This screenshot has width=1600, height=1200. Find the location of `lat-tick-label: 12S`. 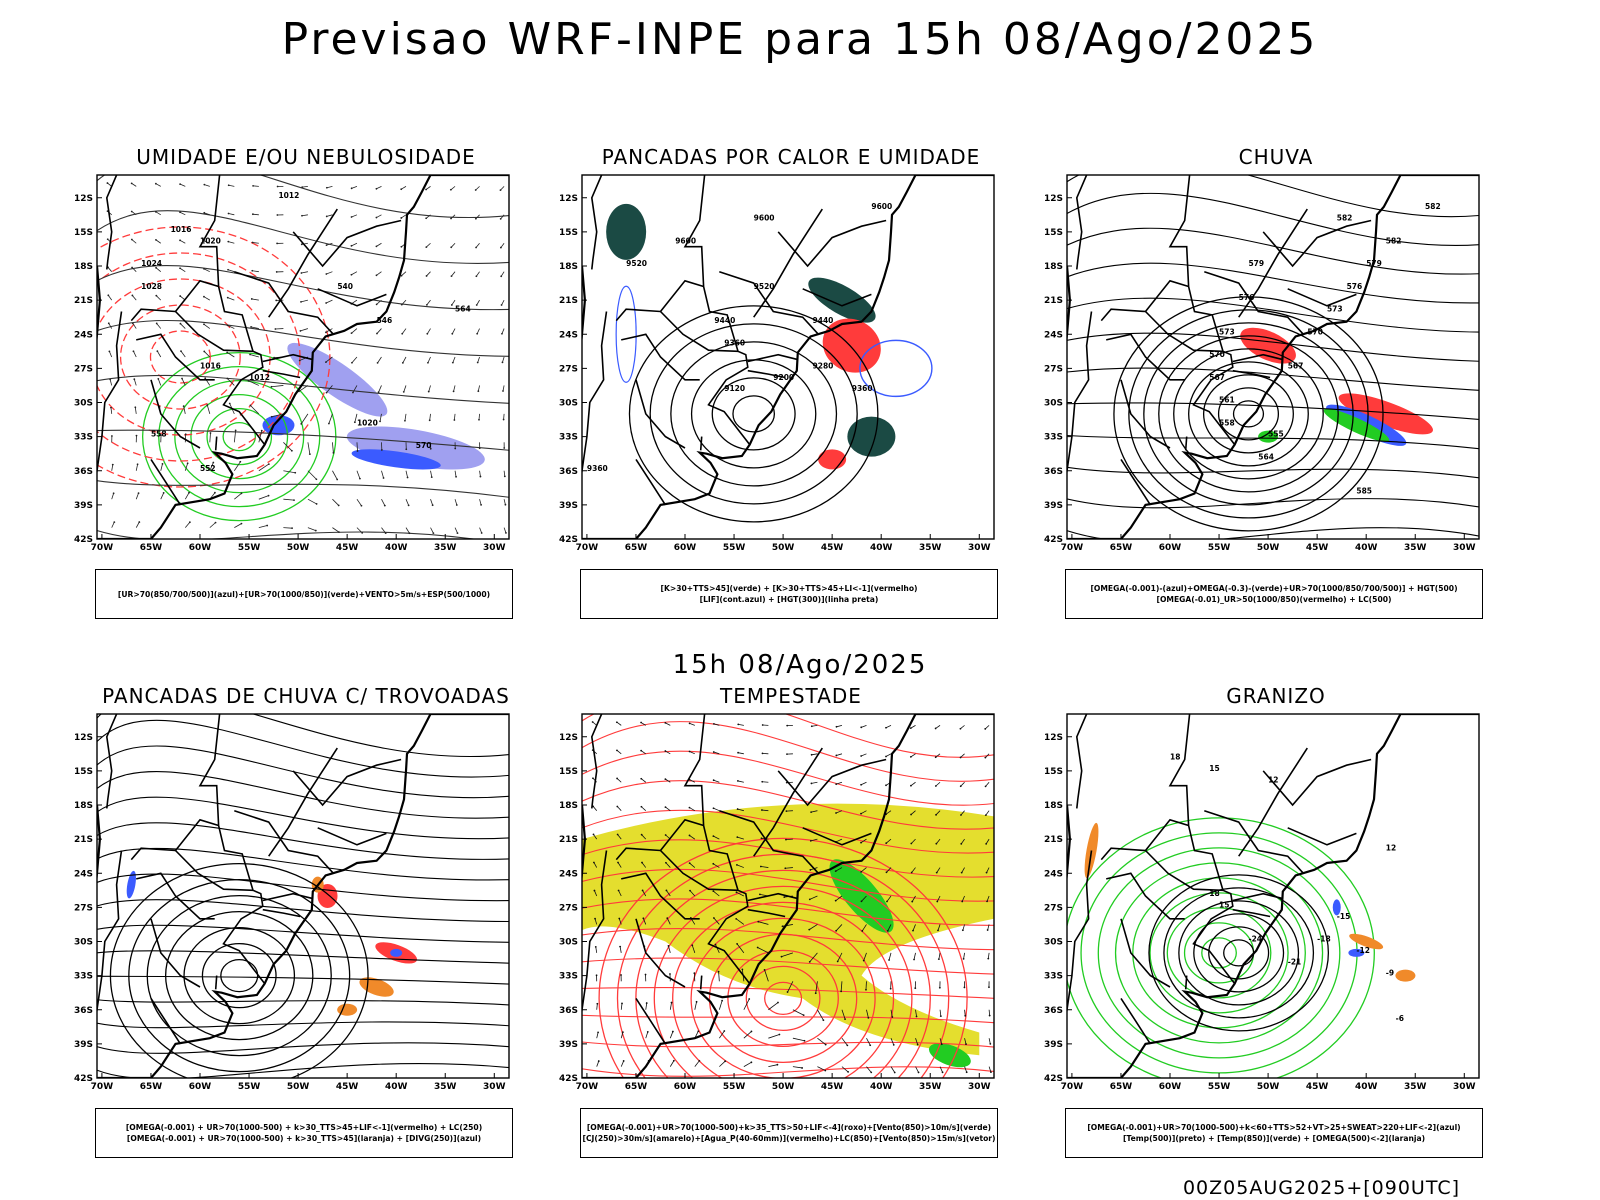

lat-tick-label: 12S is located at coordinates (83, 738).